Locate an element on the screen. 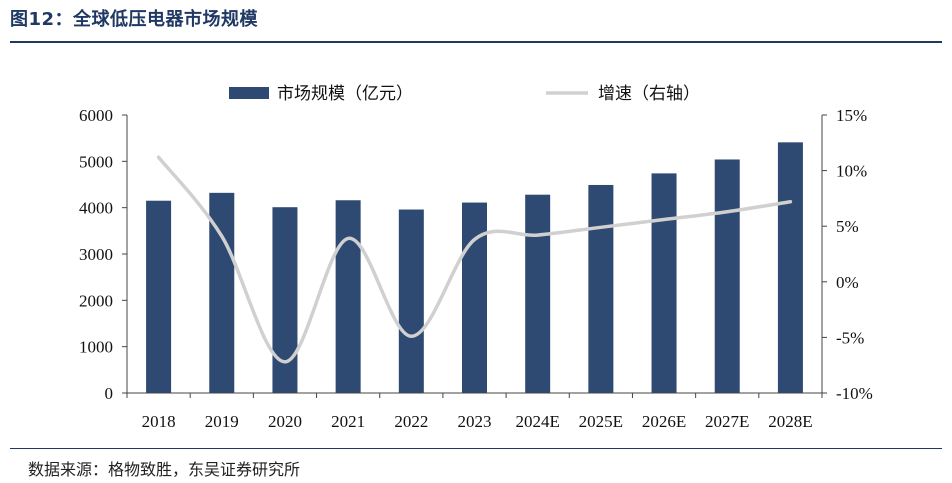 The height and width of the screenshot is (483, 952). legend-line-label: 增速（右轴） is located at coordinates (649, 94).